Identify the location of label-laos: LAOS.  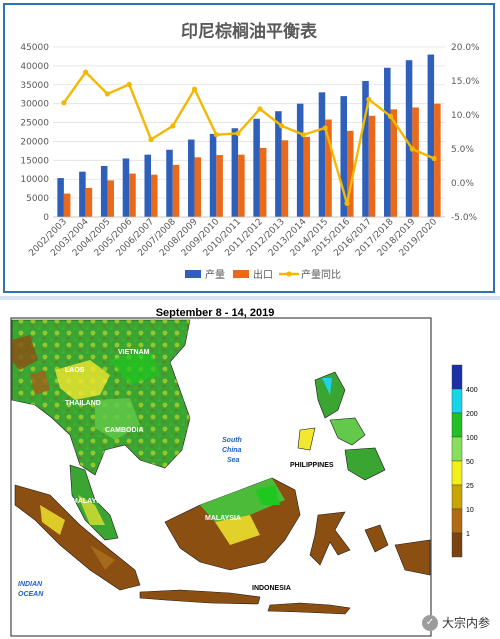
(75, 370).